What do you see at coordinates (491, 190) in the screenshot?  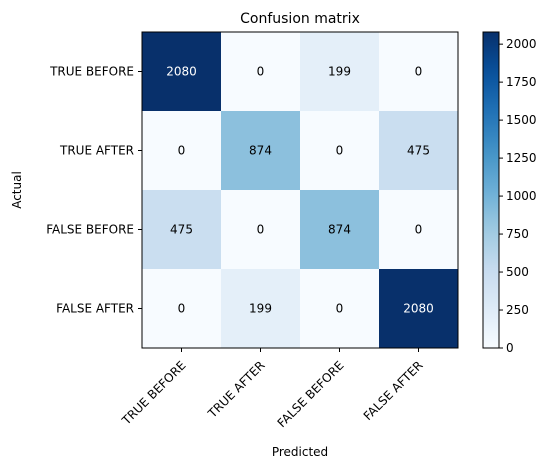 I see `colorbar-gradient` at bounding box center [491, 190].